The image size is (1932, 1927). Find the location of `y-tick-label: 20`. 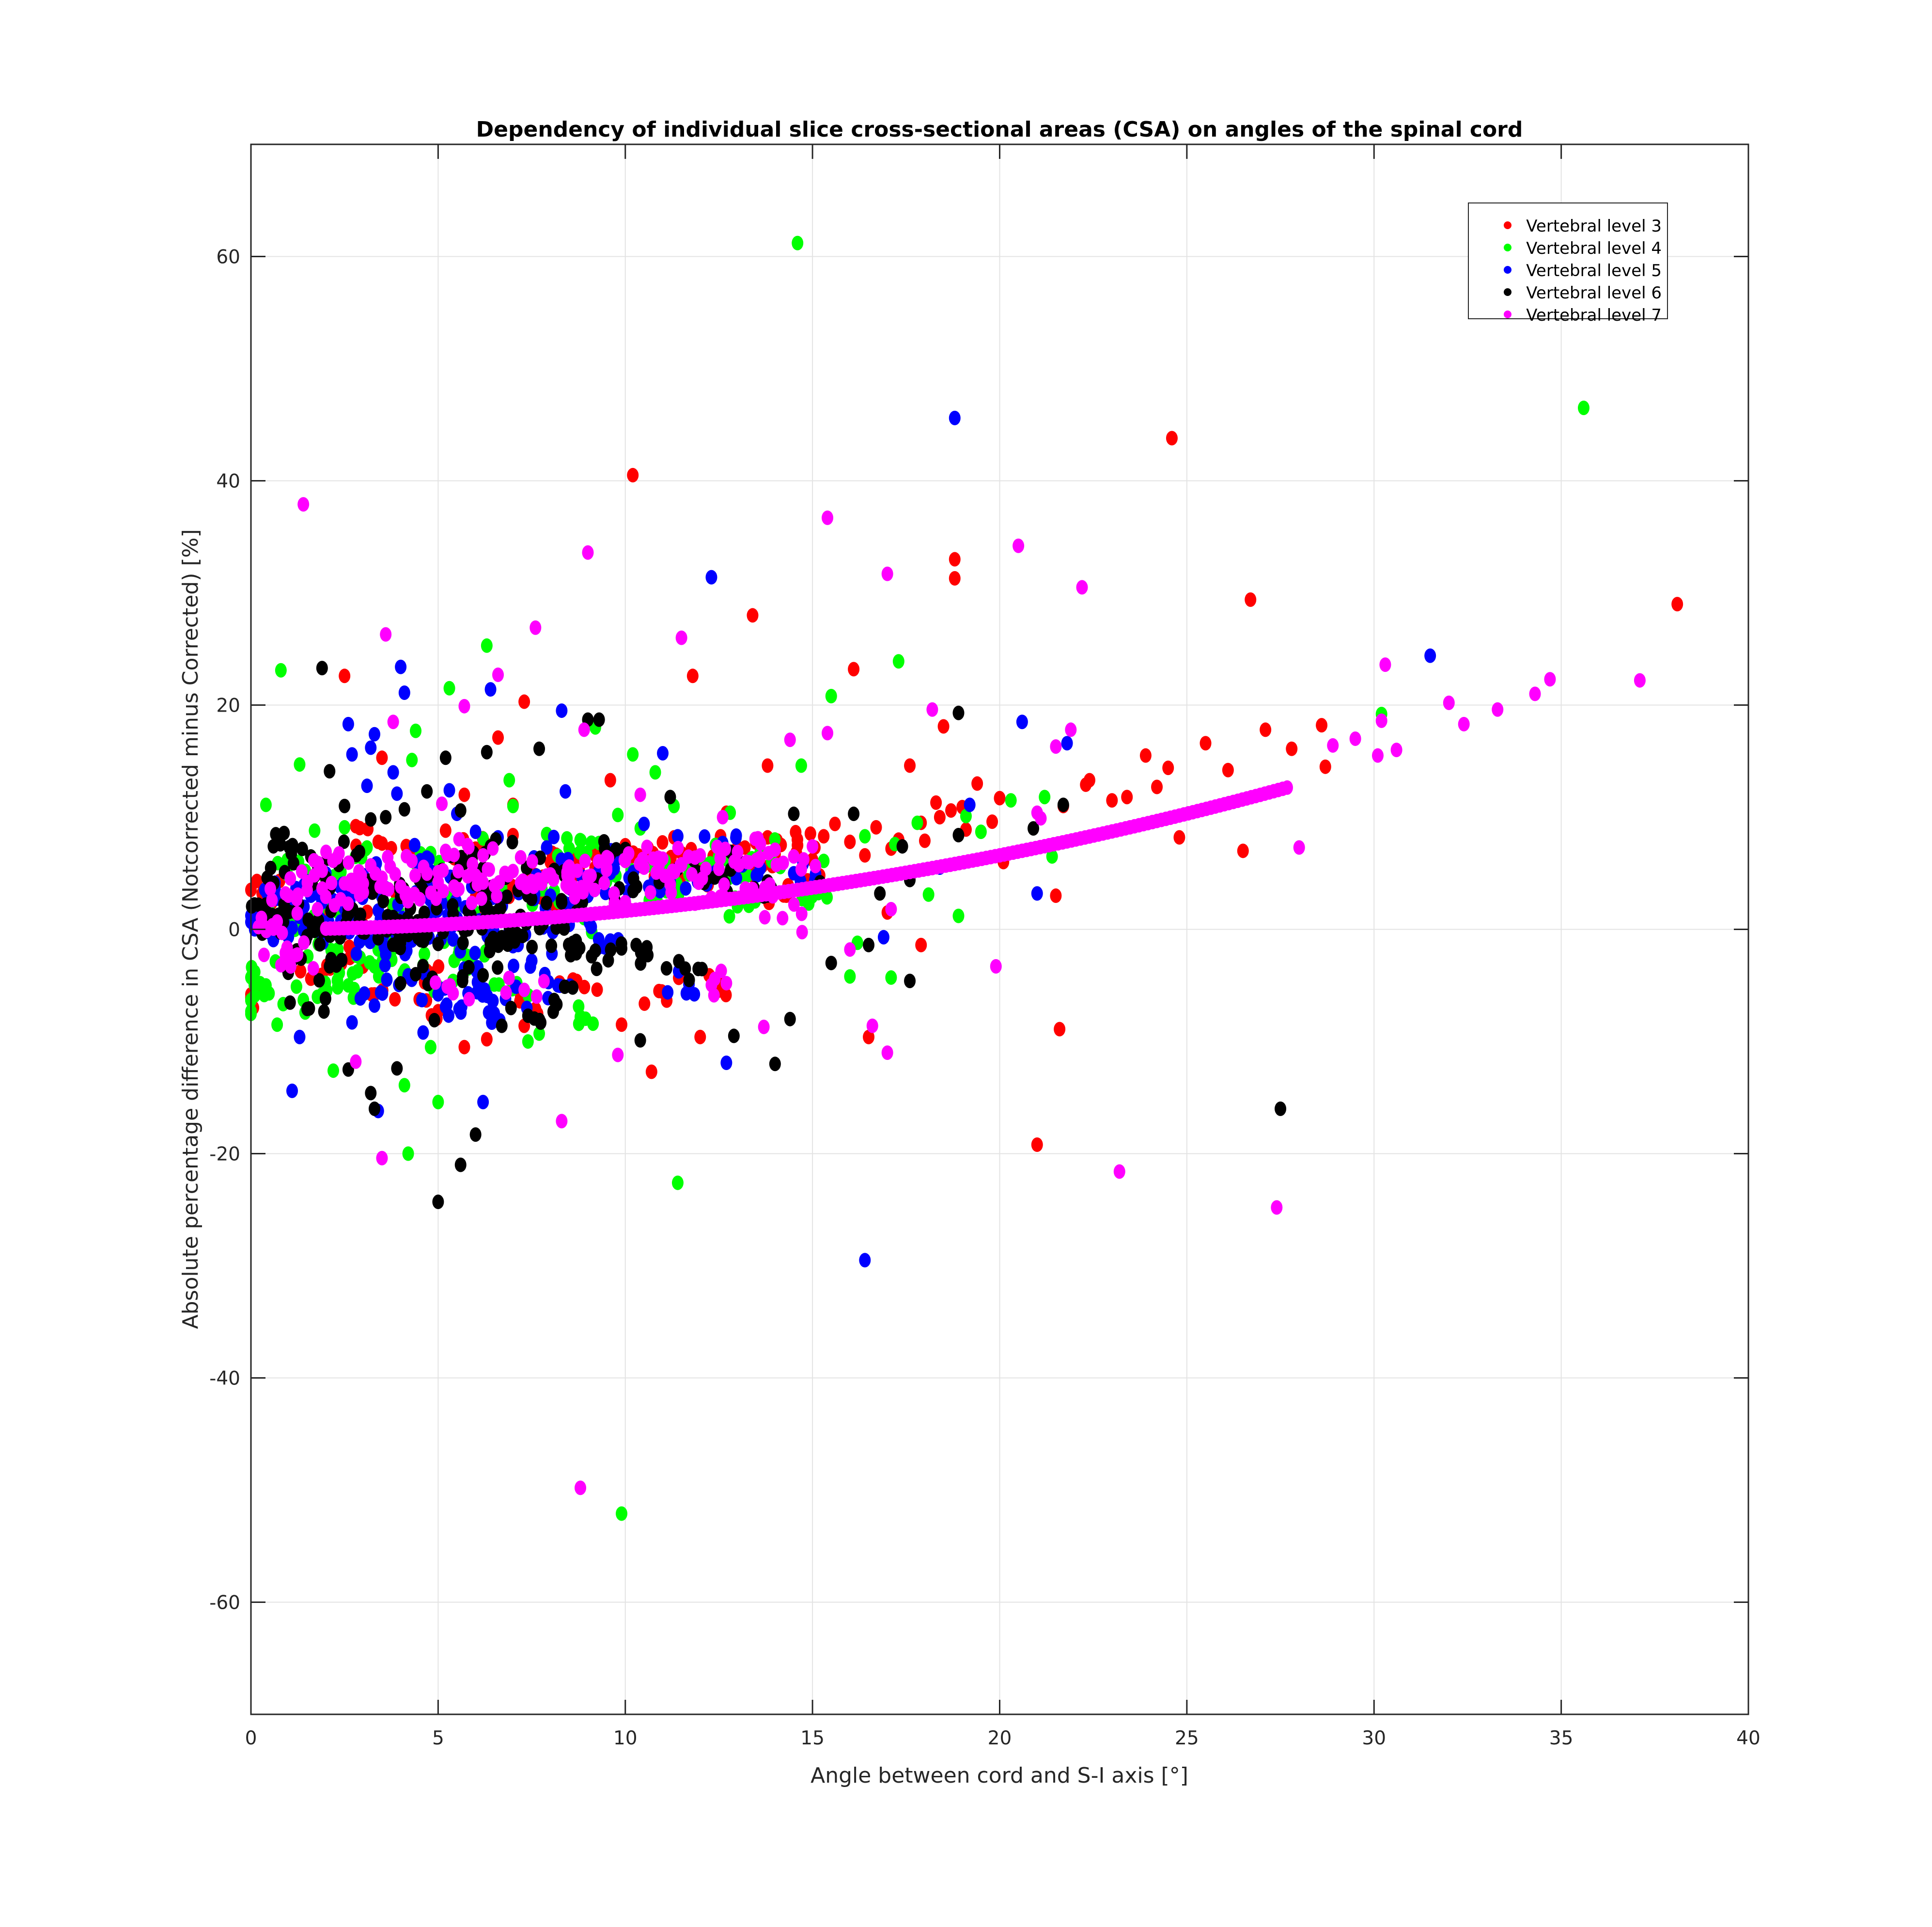

y-tick-label: 20 is located at coordinates (228, 706).